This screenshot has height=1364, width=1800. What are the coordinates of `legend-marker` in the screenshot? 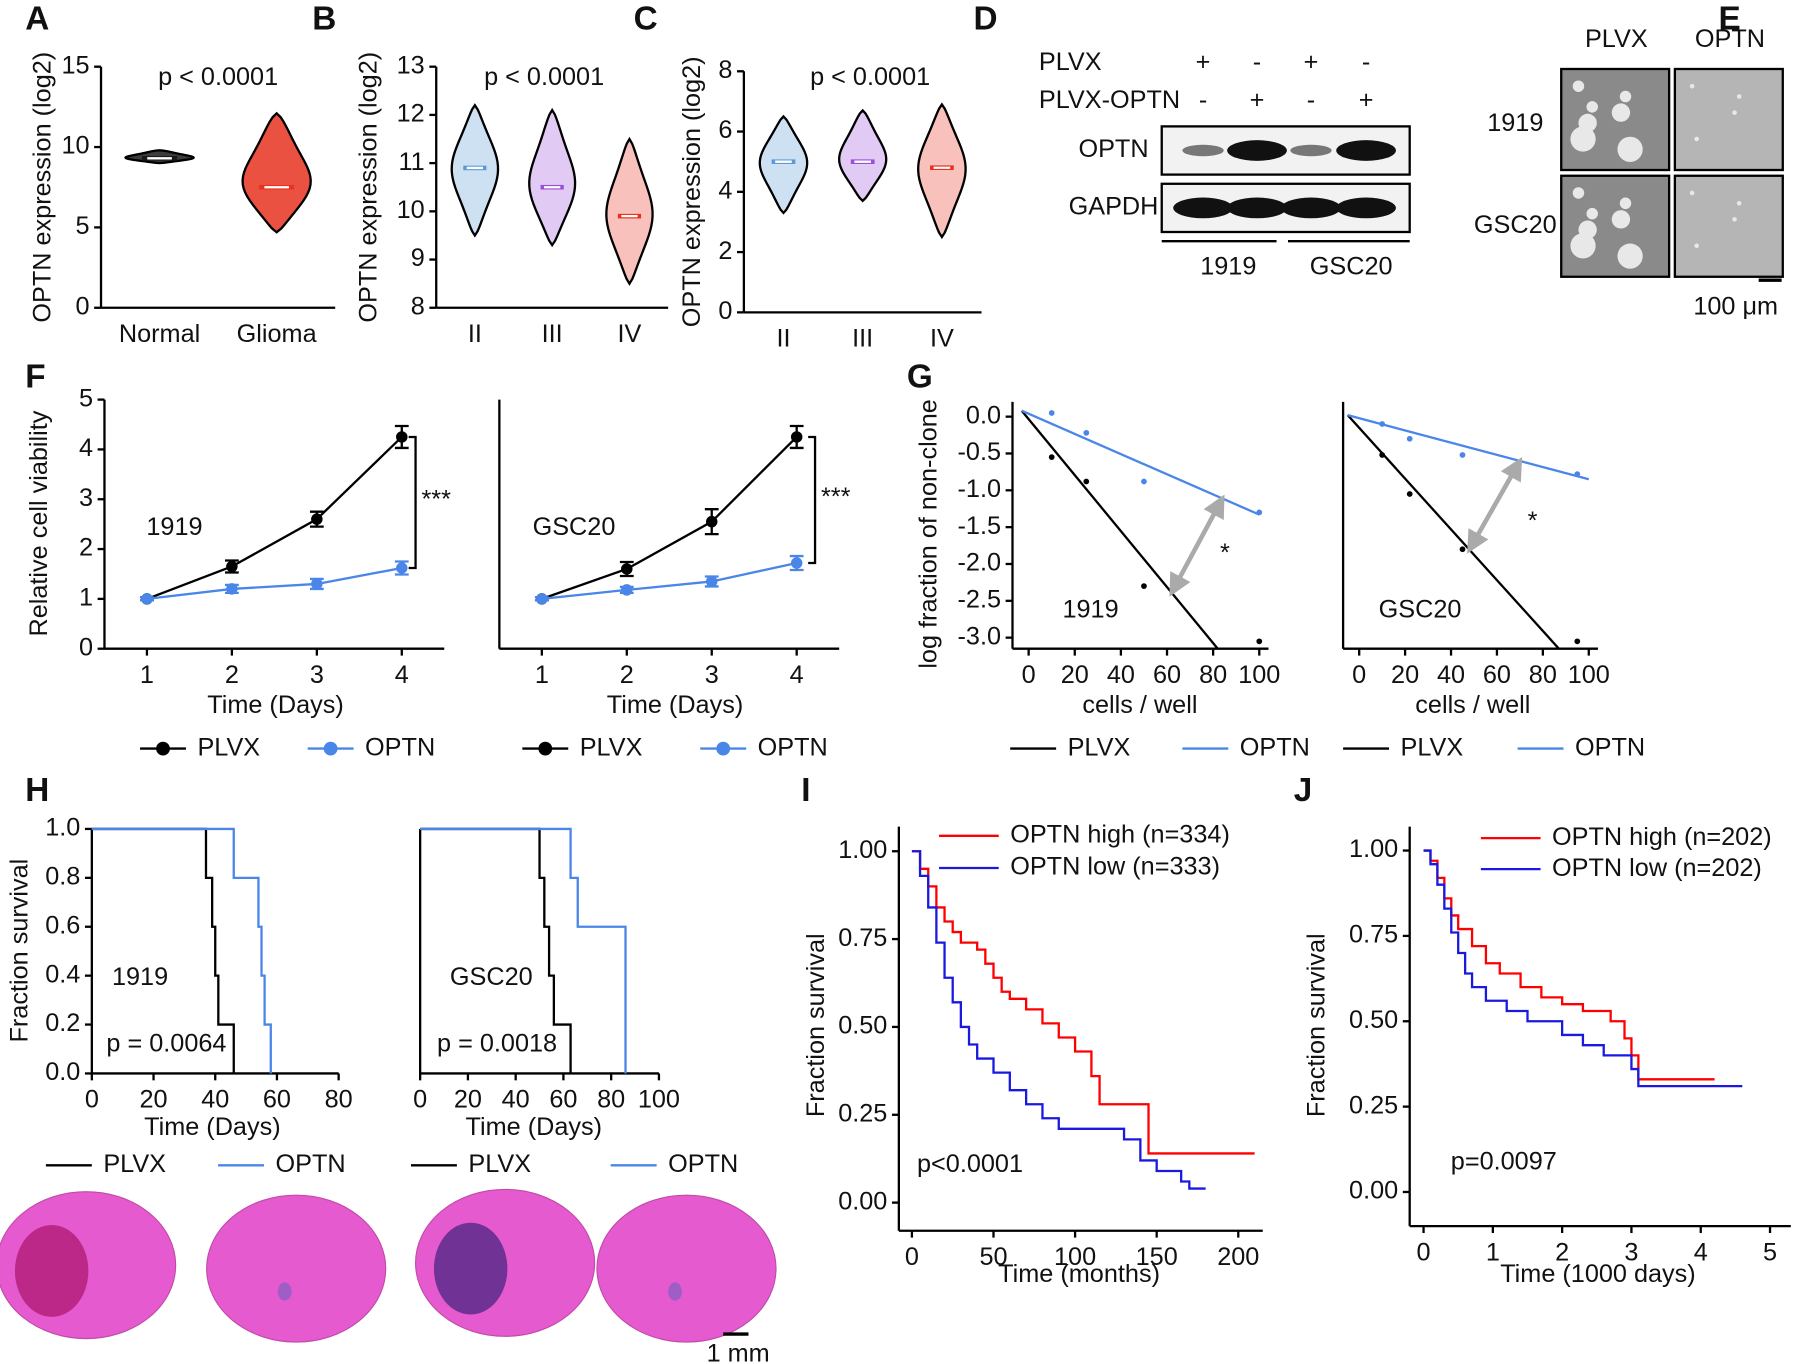 It's located at (545, 748).